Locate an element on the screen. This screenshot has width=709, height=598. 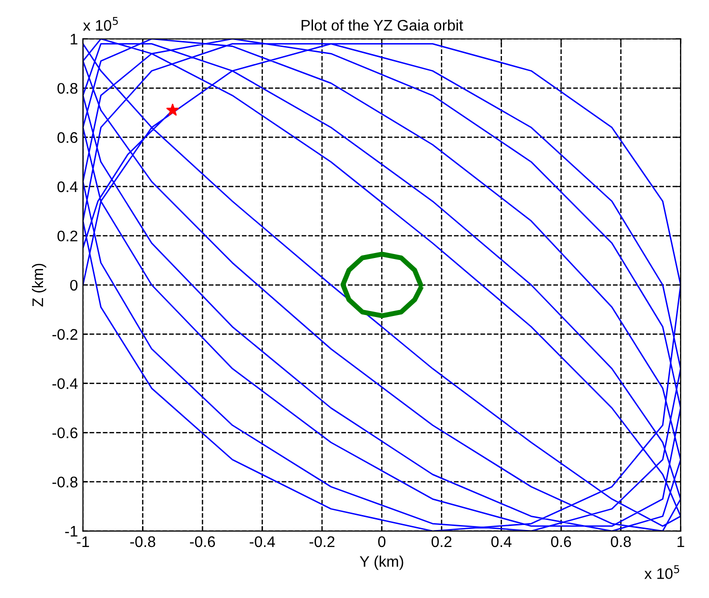
chart-title: Plot of the YZ Gaia orbit is located at coordinates (383, 25).